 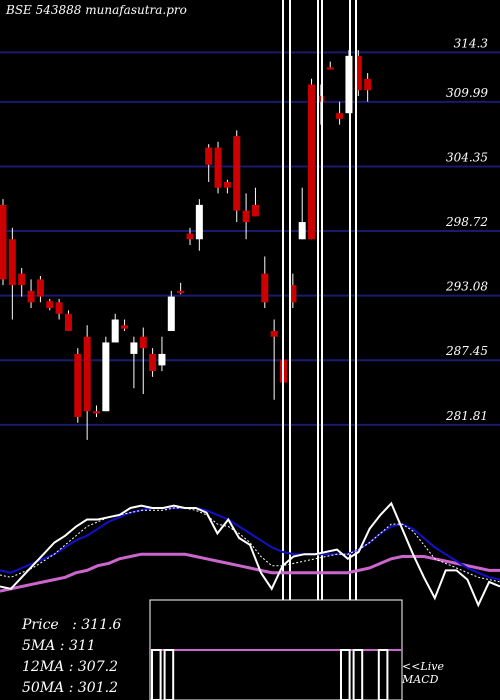 What do you see at coordinates (70, 688) in the screenshot?
I see `ma50-row: 50MA : 301.2` at bounding box center [70, 688].